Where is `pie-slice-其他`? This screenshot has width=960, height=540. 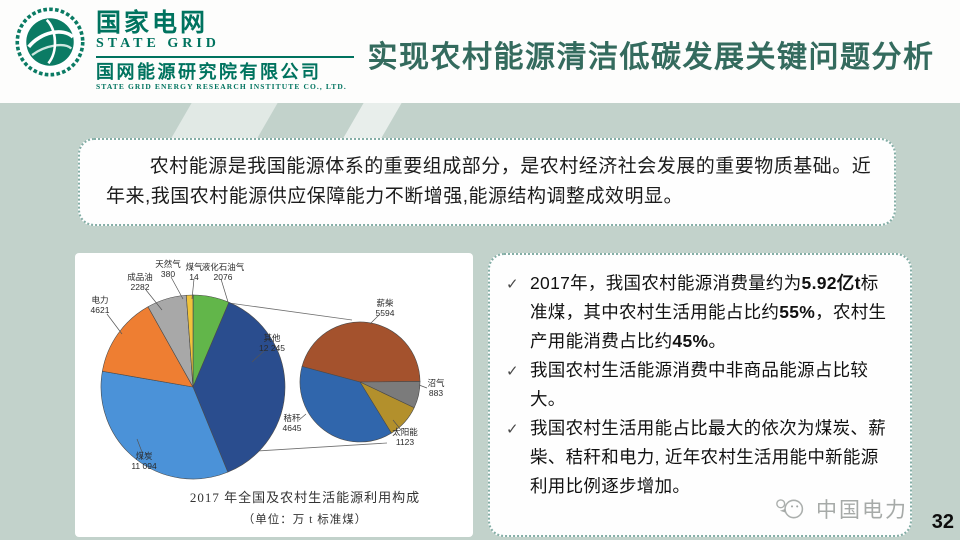
pie-slice-其他 is located at coordinates (239, 387).